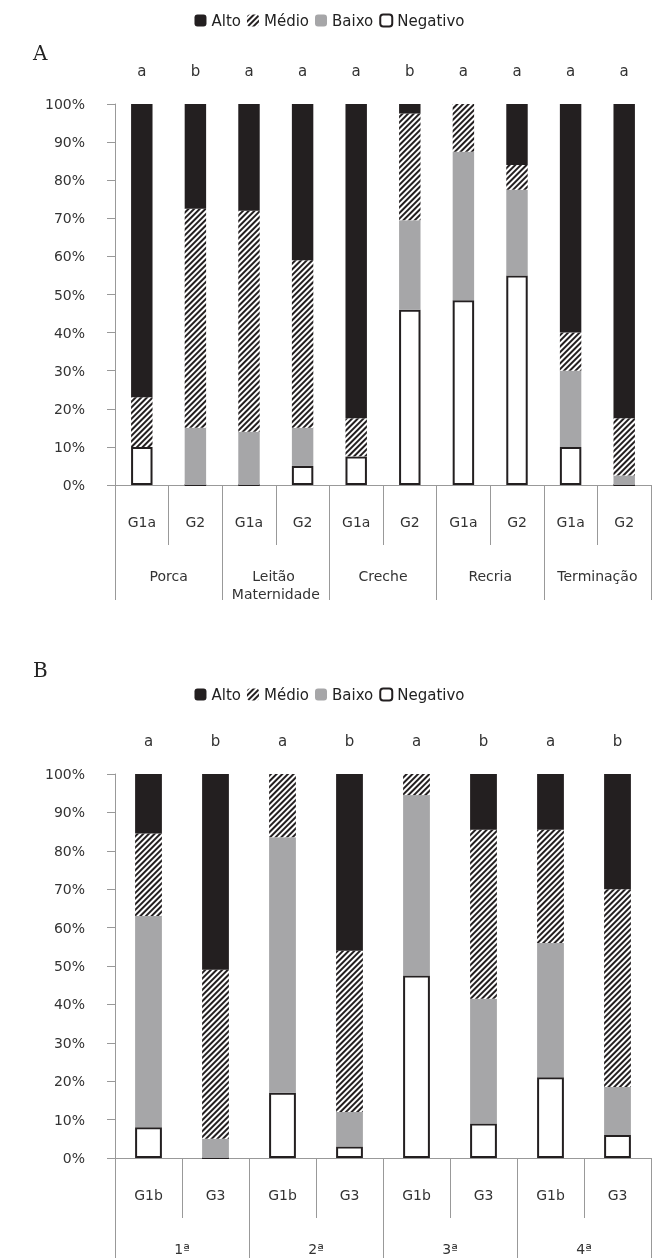  I want to click on text: Creche, so click(383, 576).